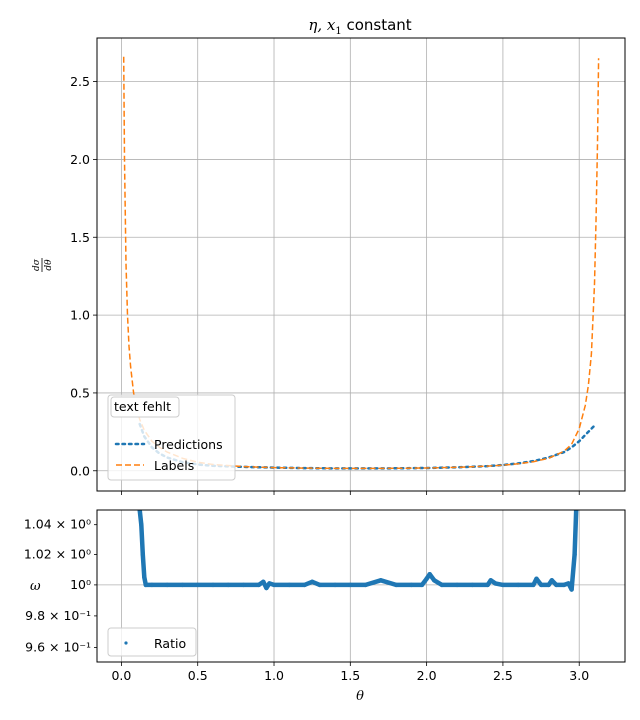 The image size is (640, 720). Describe the element at coordinates (80, 584) in the screenshot. I see `bottom-y-tick-label: 10⁰` at that location.